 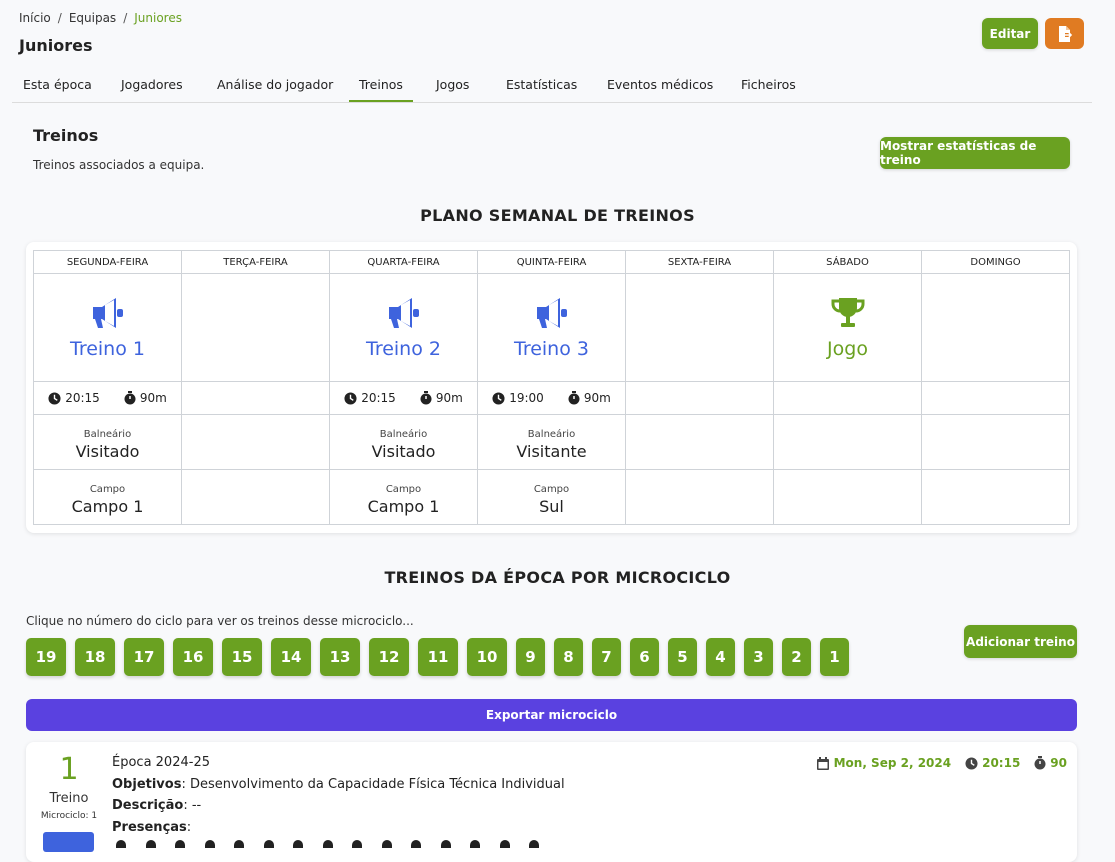 I want to click on match-name: Jogo, so click(x=847, y=349).